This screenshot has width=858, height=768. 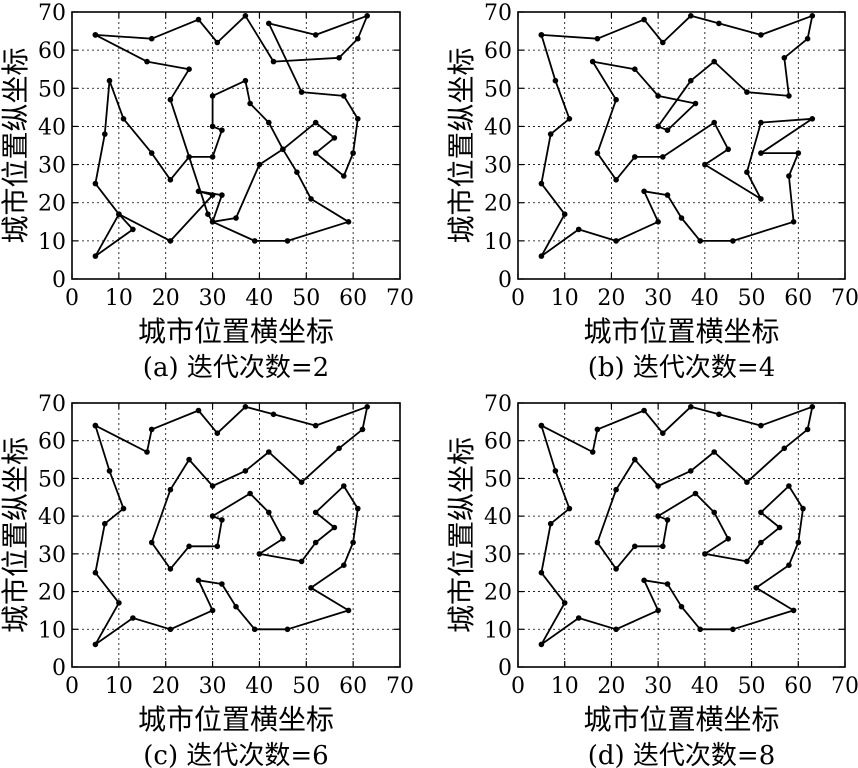 What do you see at coordinates (259, 298) in the screenshot?
I see `x-tick-label-a-4: 40` at bounding box center [259, 298].